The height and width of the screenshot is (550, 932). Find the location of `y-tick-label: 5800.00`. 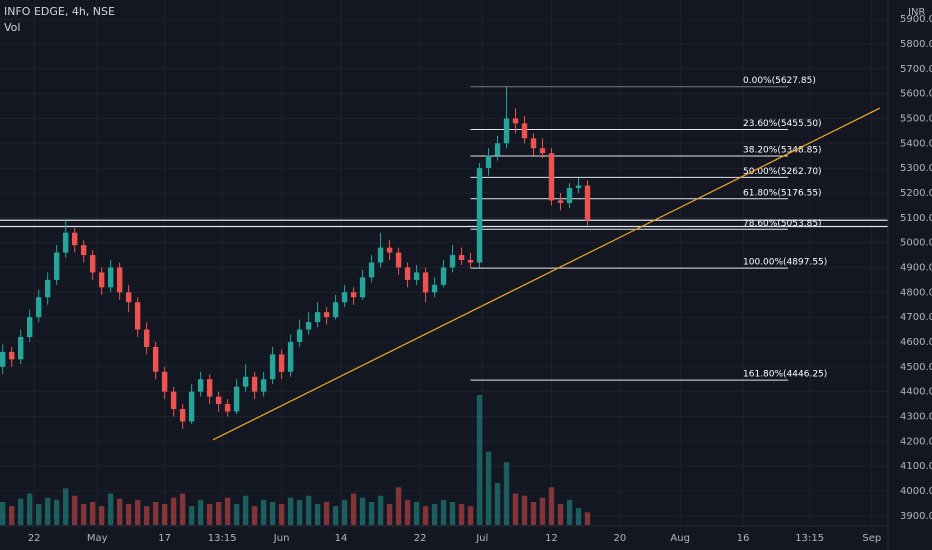

y-tick-label: 5800.00 is located at coordinates (916, 44).